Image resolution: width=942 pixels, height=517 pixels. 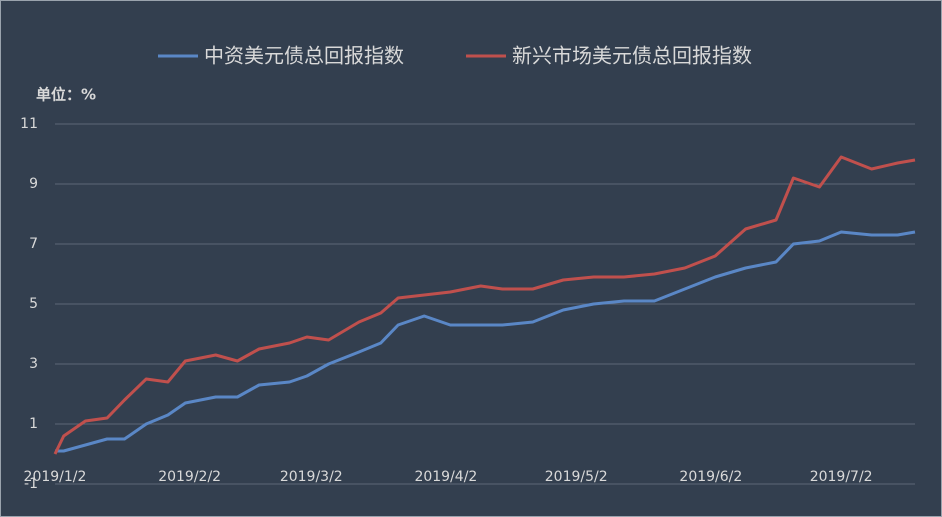 What do you see at coordinates (841, 477) in the screenshot?
I see `x-tick-label: 2019/7/2` at bounding box center [841, 477].